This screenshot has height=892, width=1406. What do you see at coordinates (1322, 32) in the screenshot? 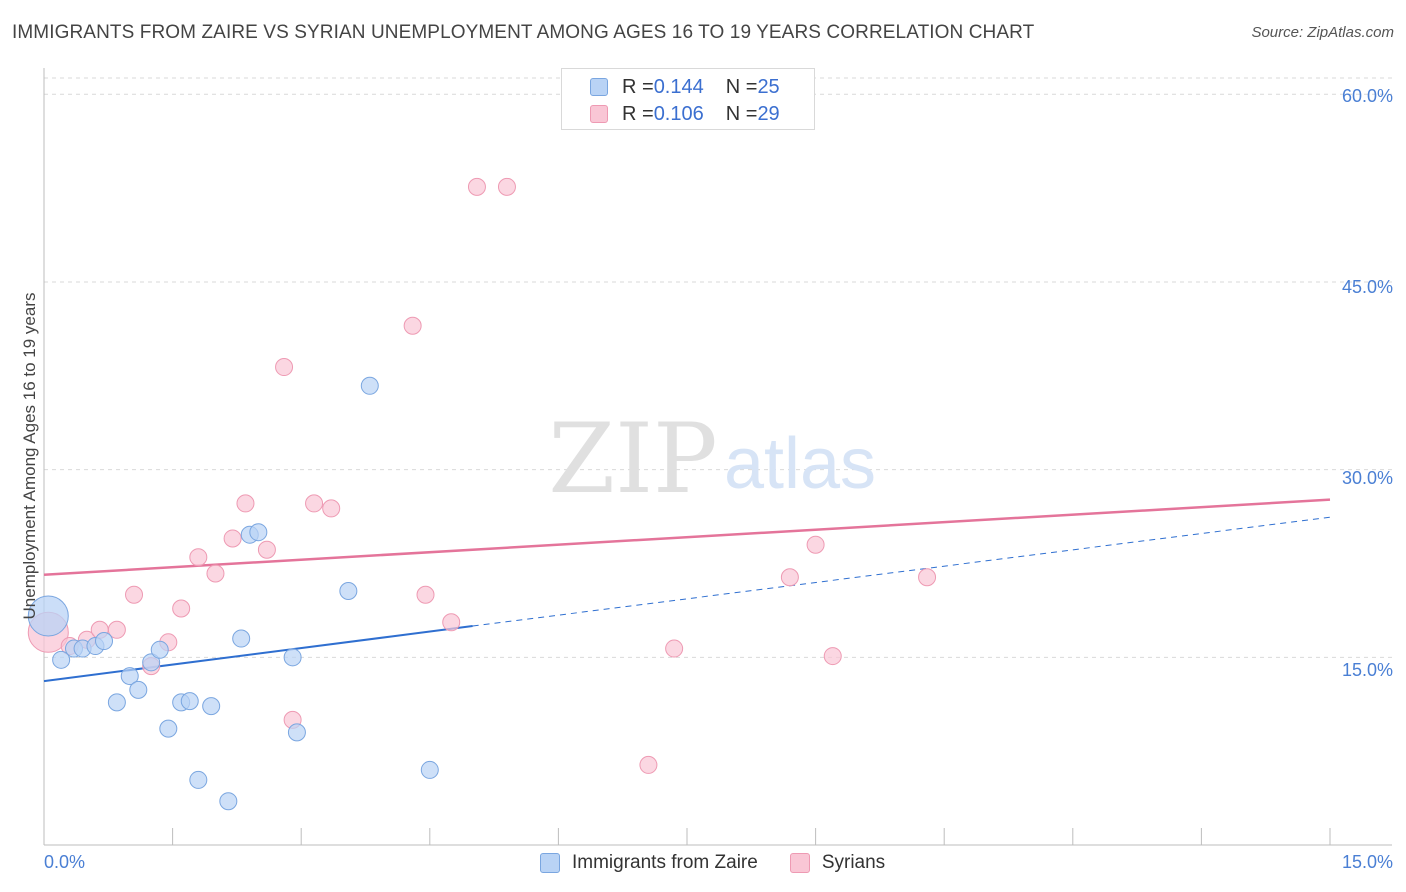
I see `source-label: Source: ZipAtlas.com` at bounding box center [1322, 32].